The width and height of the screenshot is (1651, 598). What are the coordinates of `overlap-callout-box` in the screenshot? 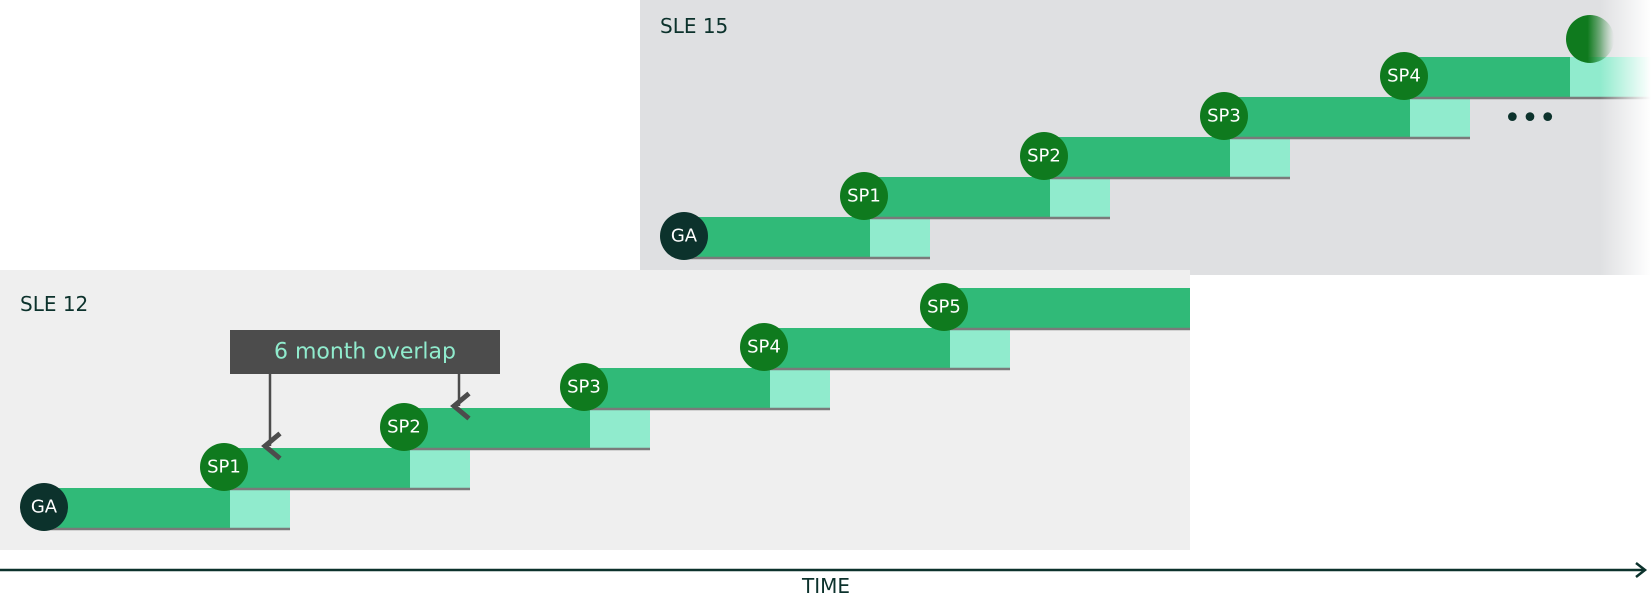 It's located at (365, 352).